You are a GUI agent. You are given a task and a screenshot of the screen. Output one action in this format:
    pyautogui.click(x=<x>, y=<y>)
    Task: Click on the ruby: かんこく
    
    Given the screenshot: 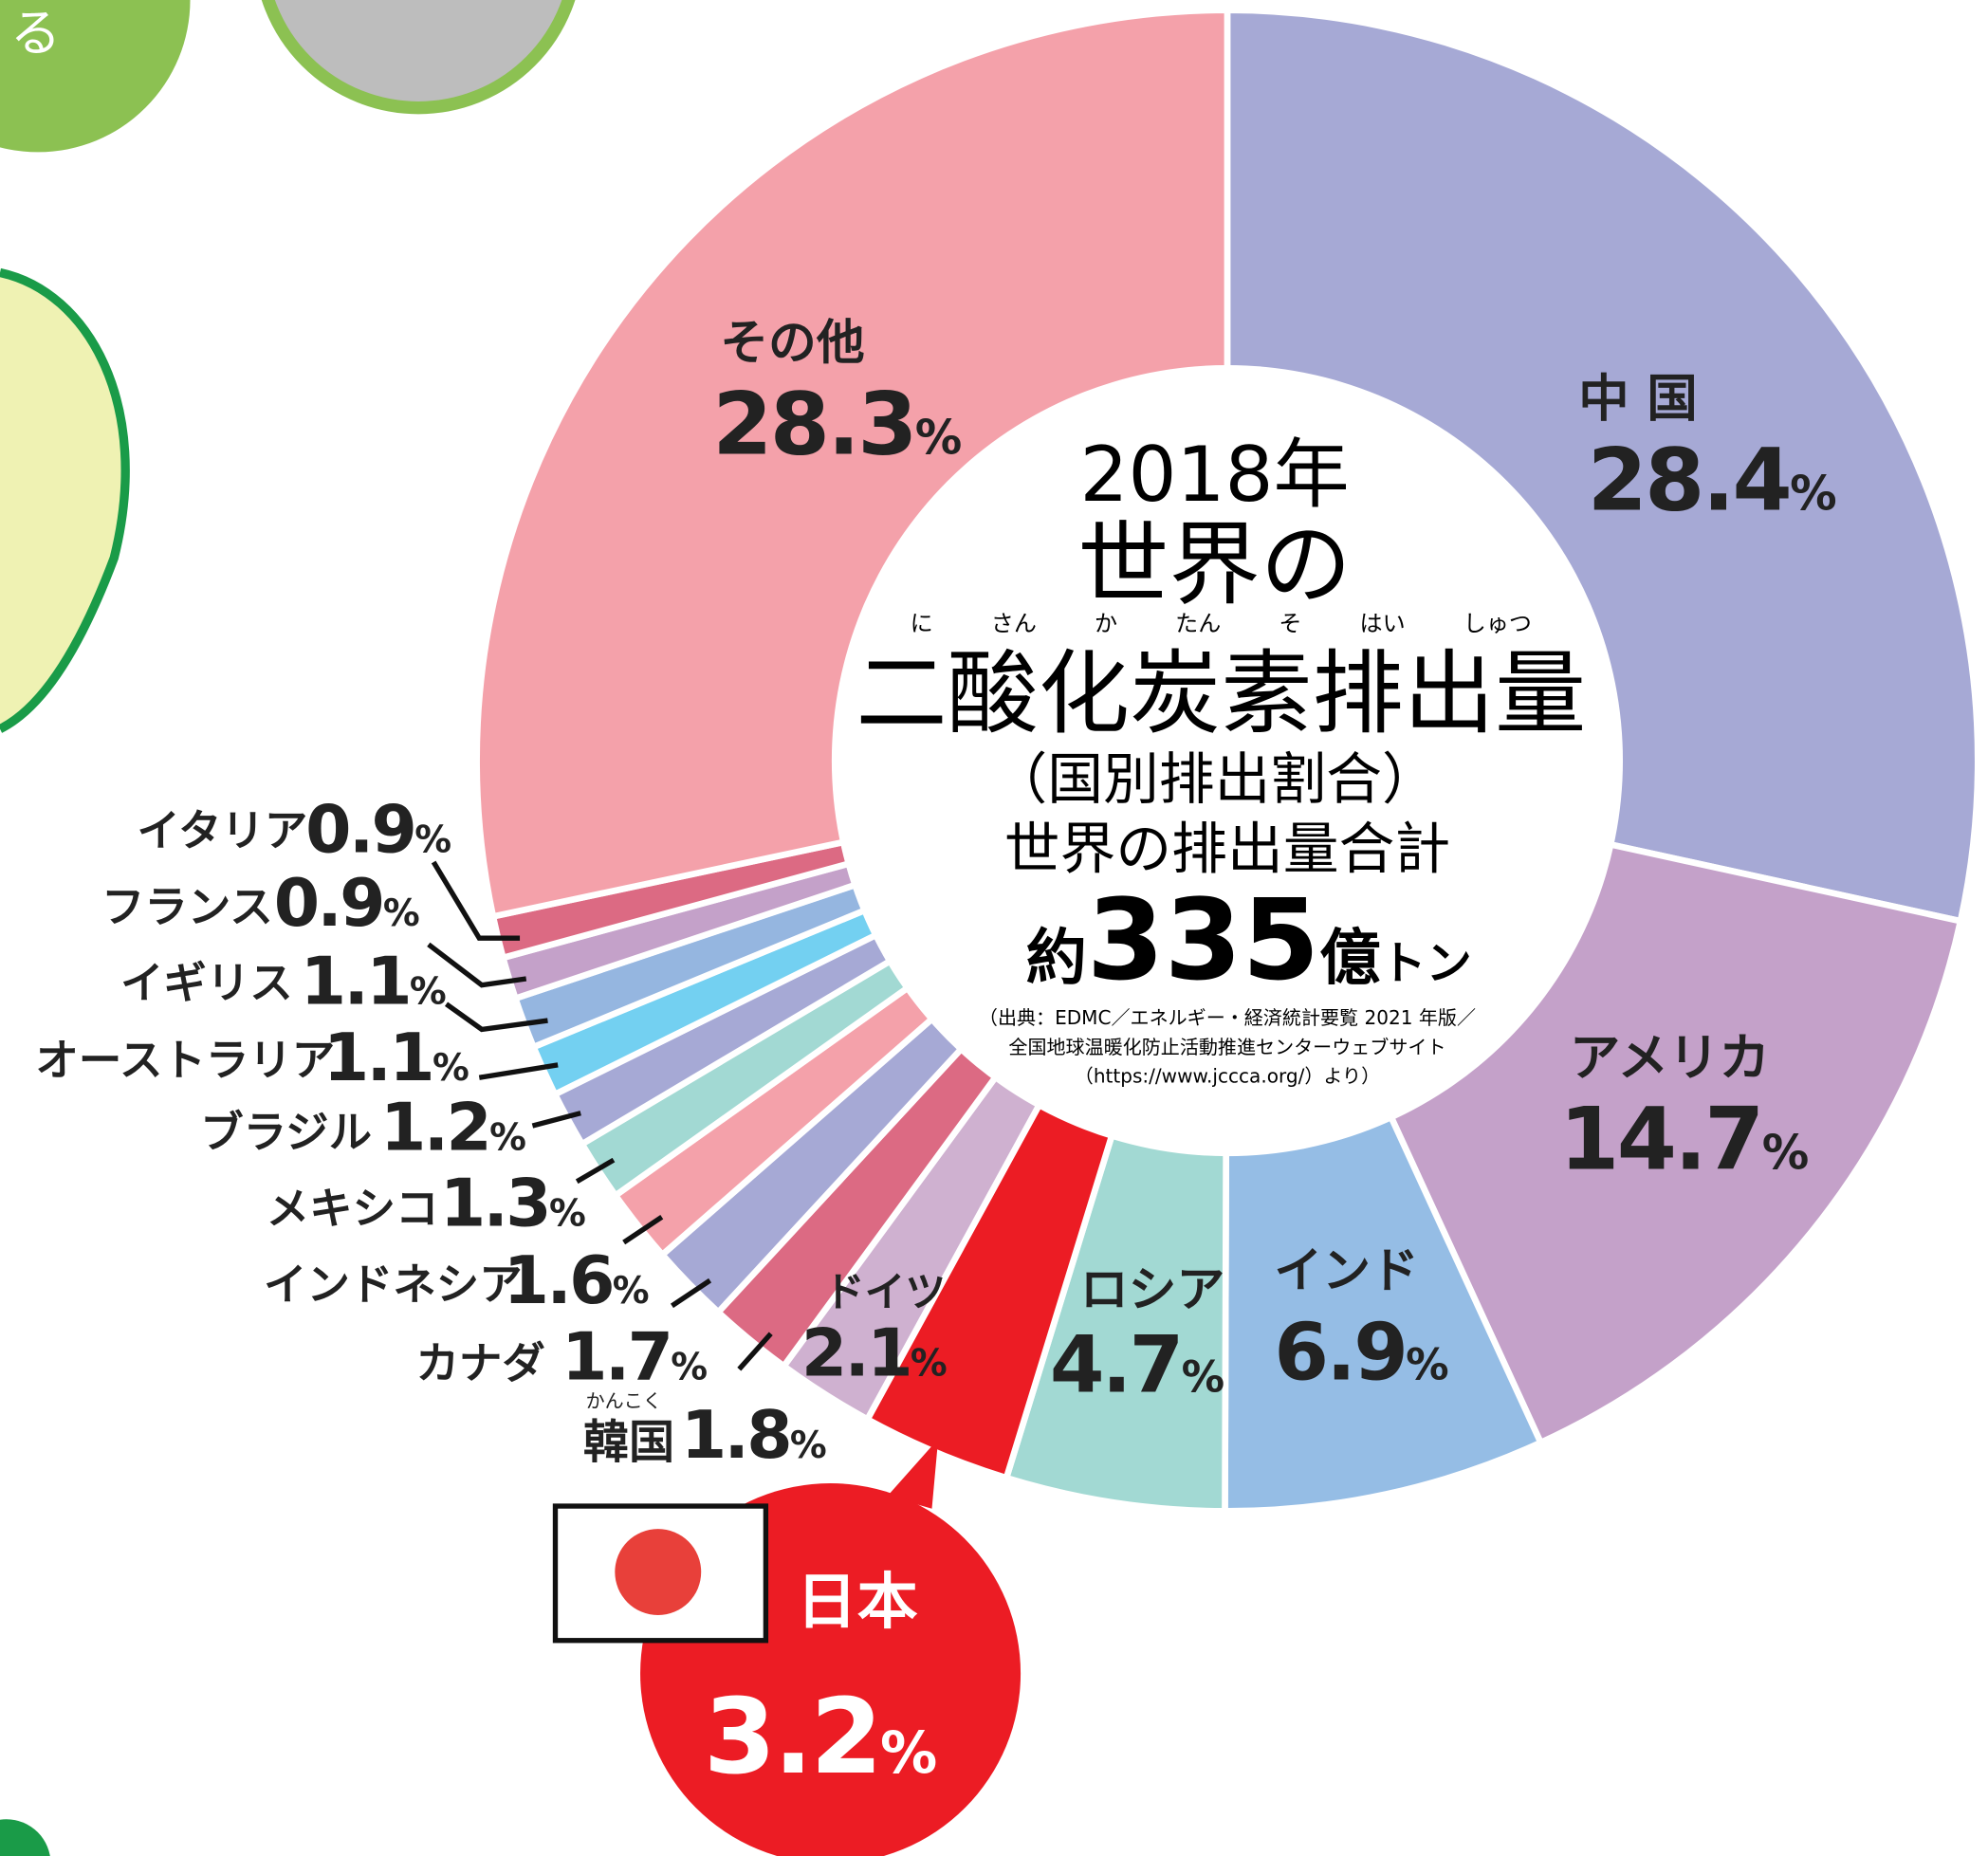 What is the action you would take?
    pyautogui.click(x=624, y=1400)
    